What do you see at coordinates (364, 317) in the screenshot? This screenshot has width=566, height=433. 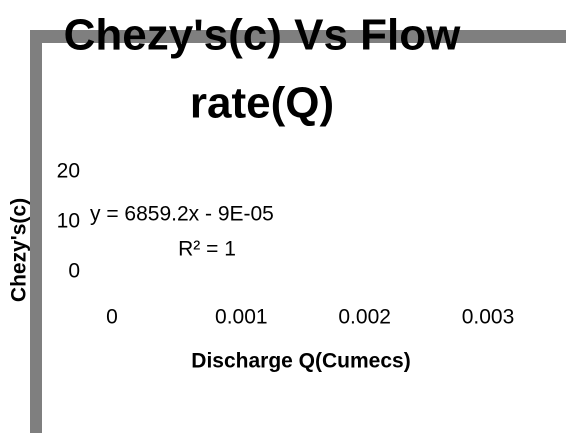 I see `x-tick-label: 0.002` at bounding box center [364, 317].